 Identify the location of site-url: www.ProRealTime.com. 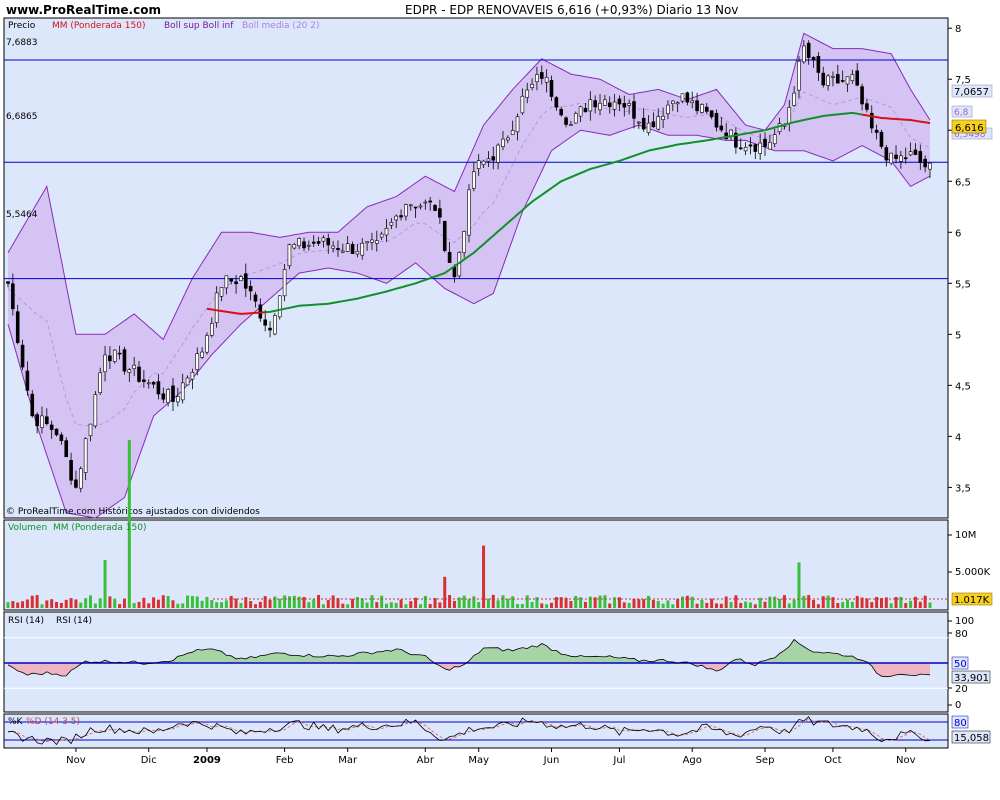
(83, 10).